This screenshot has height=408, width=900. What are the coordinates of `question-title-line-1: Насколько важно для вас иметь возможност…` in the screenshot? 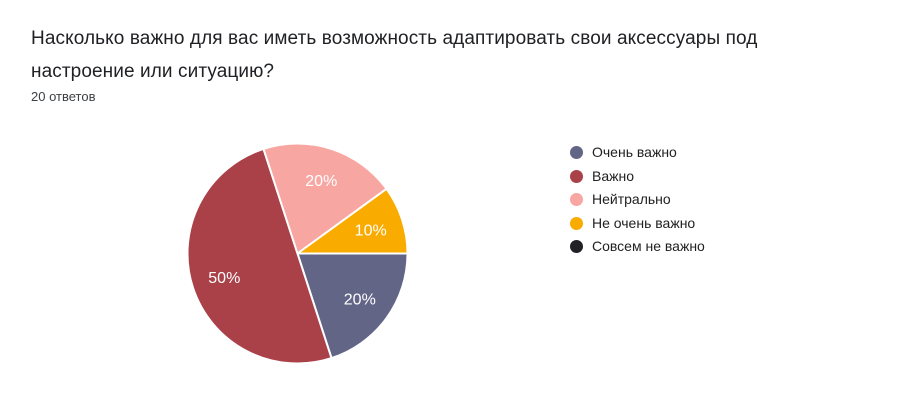 It's located at (394, 38).